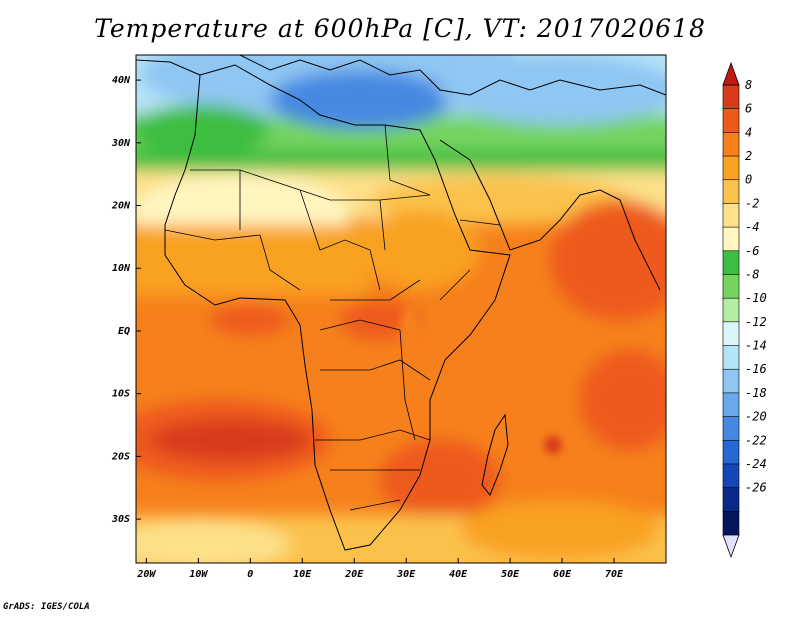  I want to click on lon-tick-label: 0, so click(250, 574).